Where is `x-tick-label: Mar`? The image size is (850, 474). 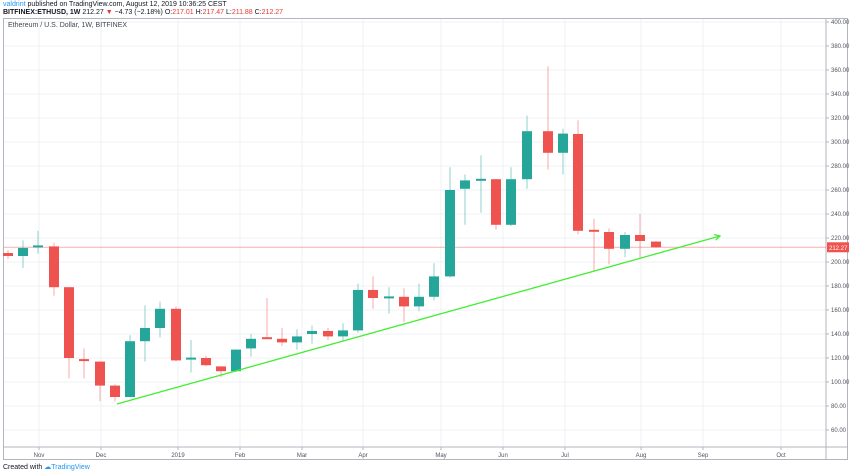
x-tick-label: Mar is located at coordinates (302, 456).